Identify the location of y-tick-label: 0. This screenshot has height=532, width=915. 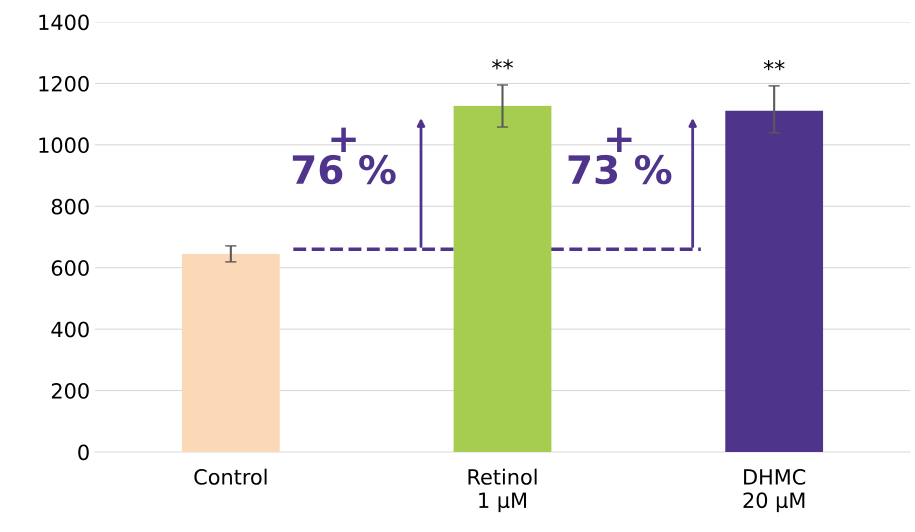
(83, 452).